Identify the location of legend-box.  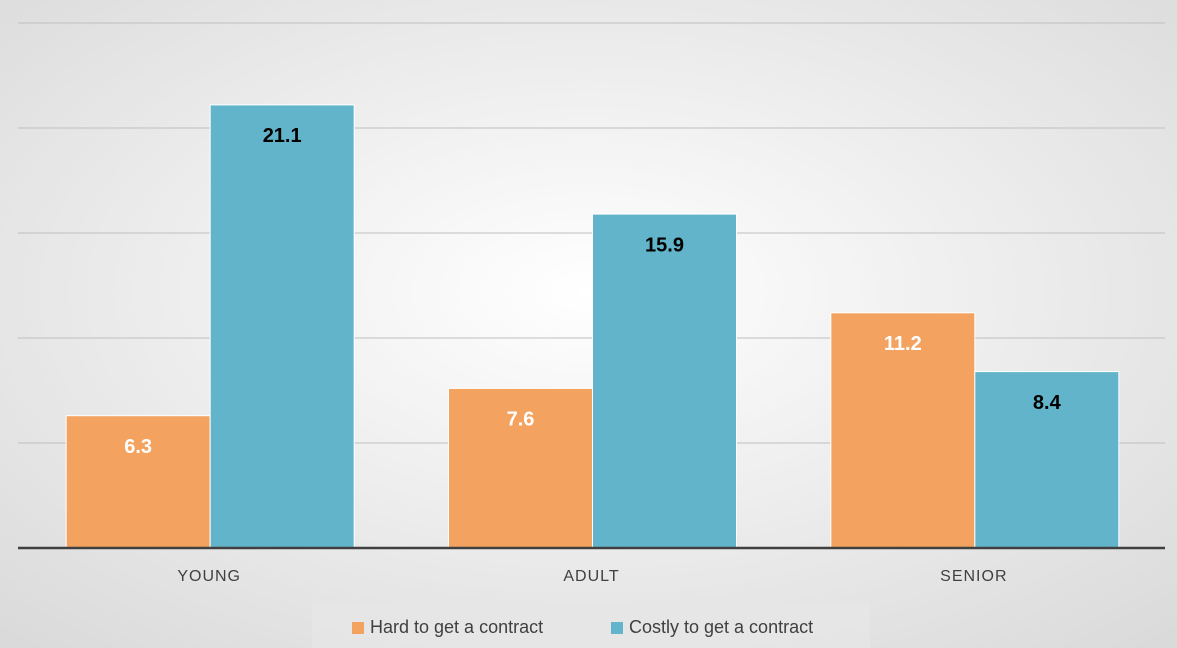
(591, 625).